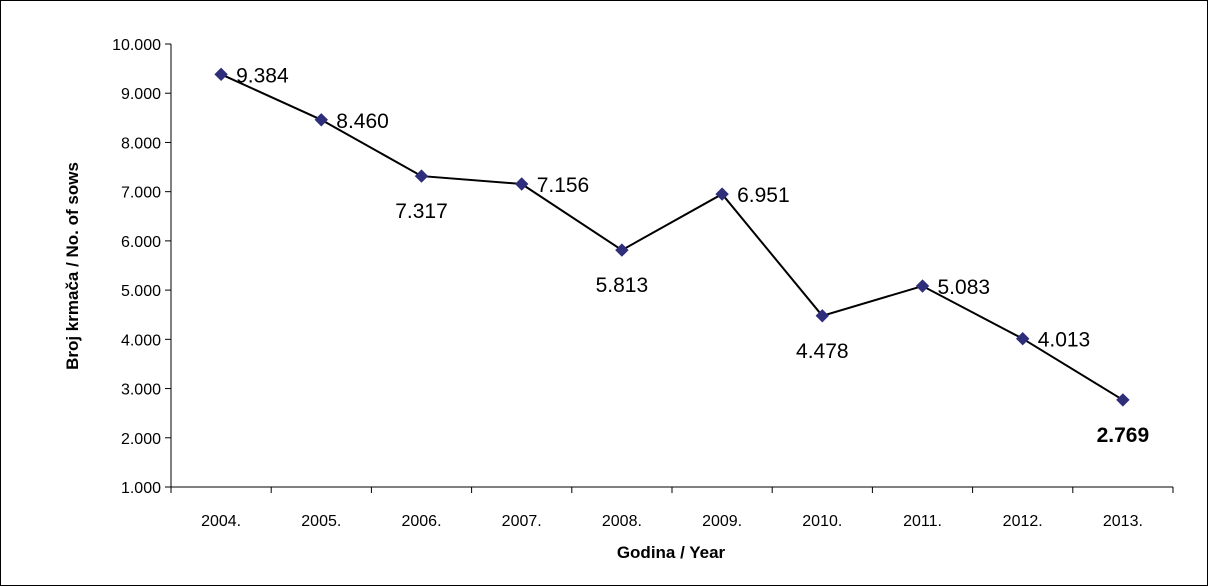 The width and height of the screenshot is (1208, 587). What do you see at coordinates (141, 340) in the screenshot?
I see `y-tick-label: 4.000` at bounding box center [141, 340].